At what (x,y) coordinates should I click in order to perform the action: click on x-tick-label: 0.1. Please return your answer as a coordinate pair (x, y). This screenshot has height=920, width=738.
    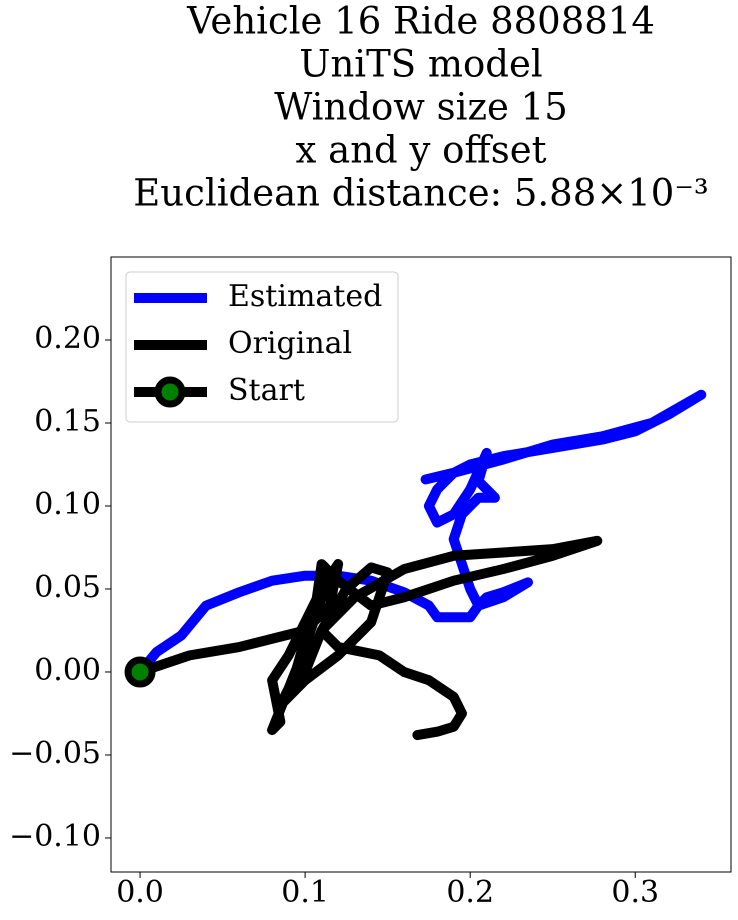
    Looking at the image, I should click on (305, 892).